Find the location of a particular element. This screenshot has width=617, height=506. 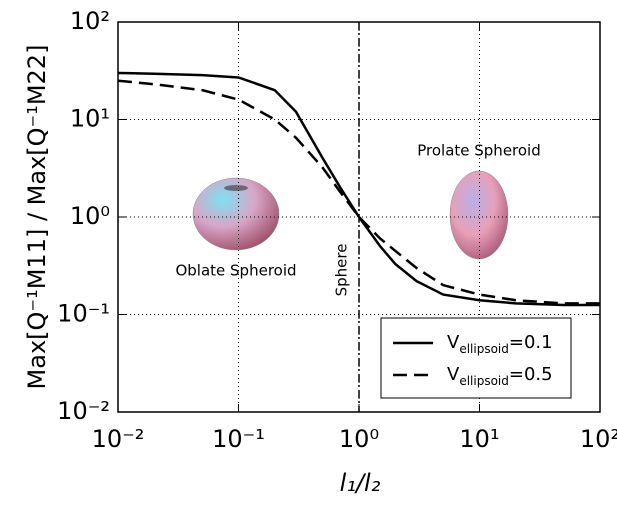

x-tick-label: 10⁰ is located at coordinates (359, 439).